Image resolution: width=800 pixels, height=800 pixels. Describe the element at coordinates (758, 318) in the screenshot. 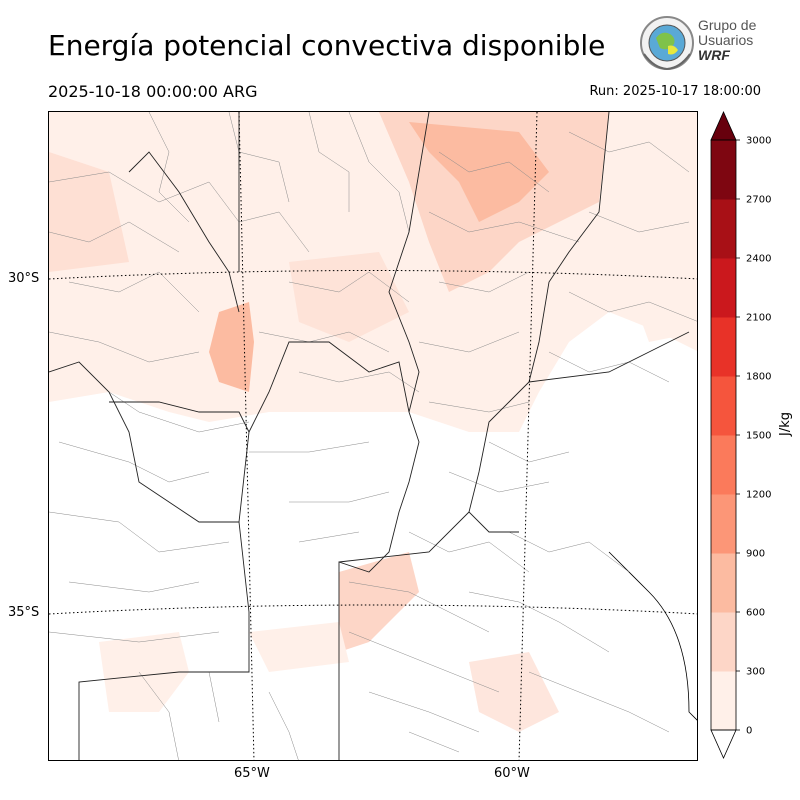

I see `colorbar-tick-label: 2100` at that location.